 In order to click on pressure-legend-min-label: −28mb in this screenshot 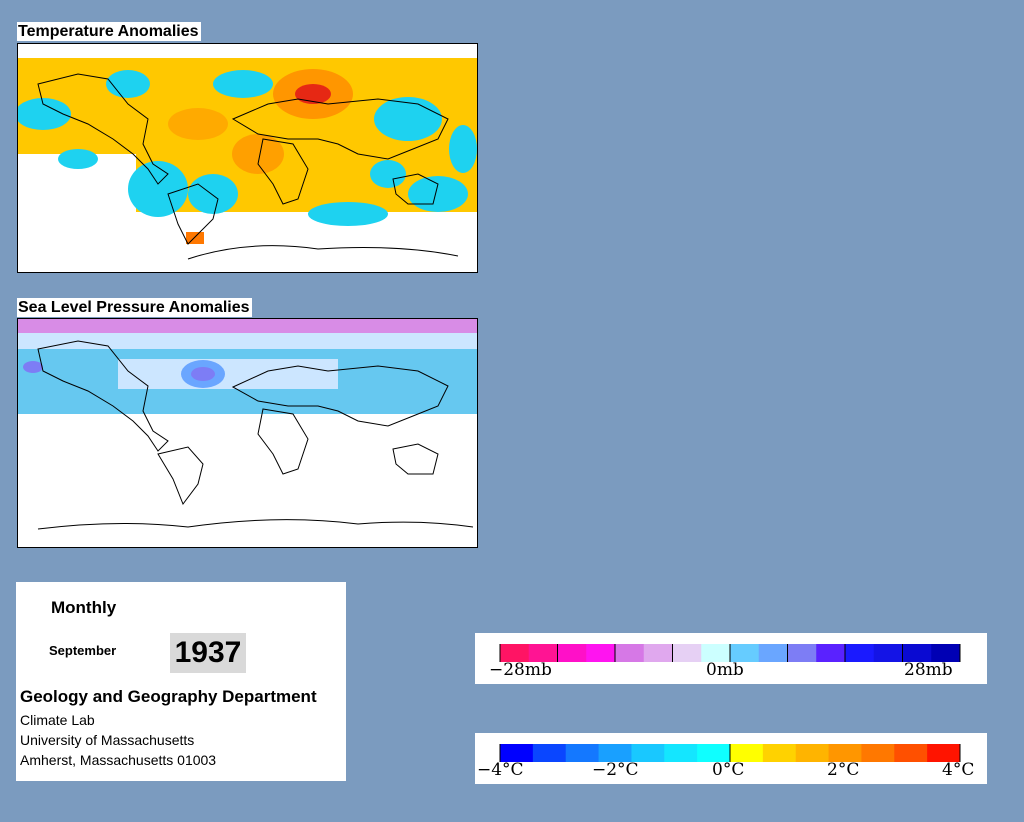, I will do `click(520, 670)`.